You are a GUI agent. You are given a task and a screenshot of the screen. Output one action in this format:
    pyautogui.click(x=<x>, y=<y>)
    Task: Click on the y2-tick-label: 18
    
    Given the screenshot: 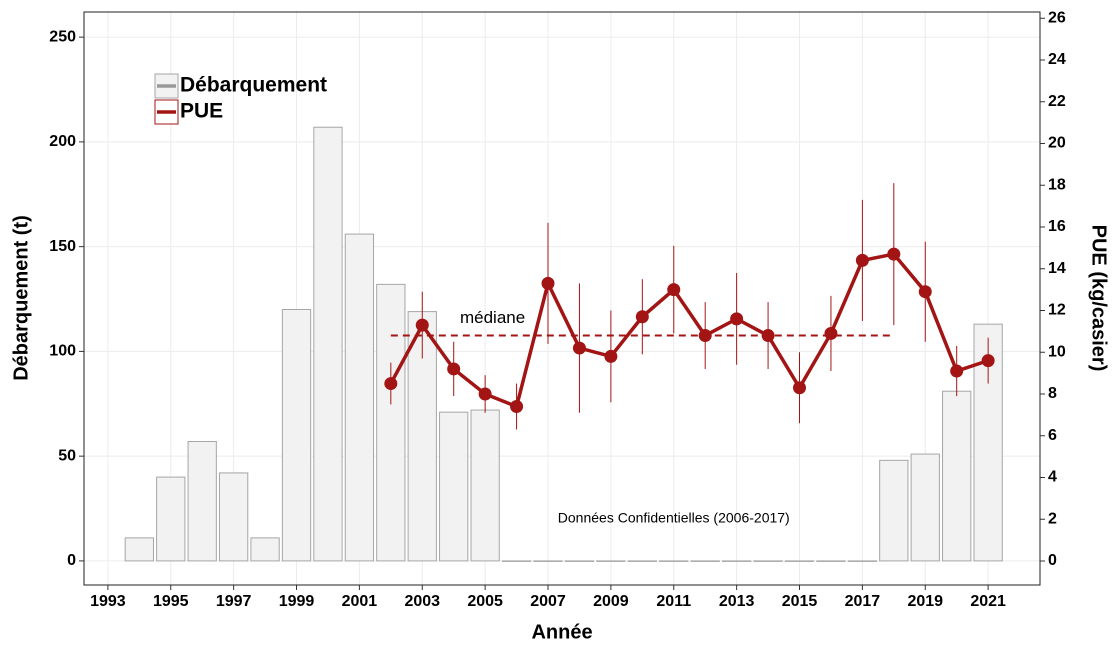 What is the action you would take?
    pyautogui.click(x=1057, y=184)
    